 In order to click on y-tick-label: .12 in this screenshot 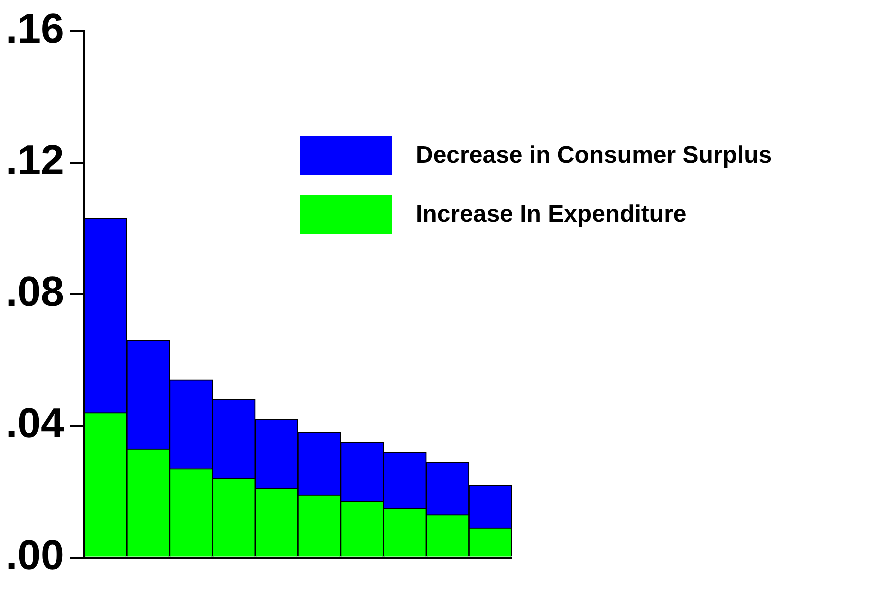, I will do `click(35, 160)`.